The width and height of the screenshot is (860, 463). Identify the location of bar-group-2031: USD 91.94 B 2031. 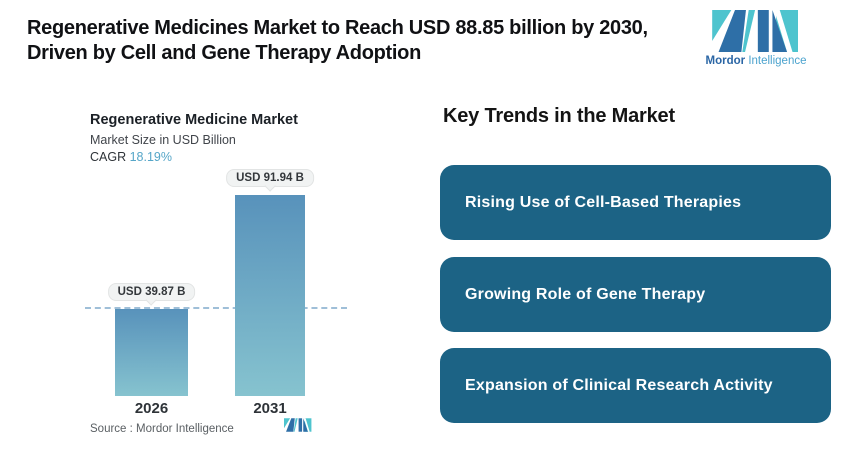
(270, 293).